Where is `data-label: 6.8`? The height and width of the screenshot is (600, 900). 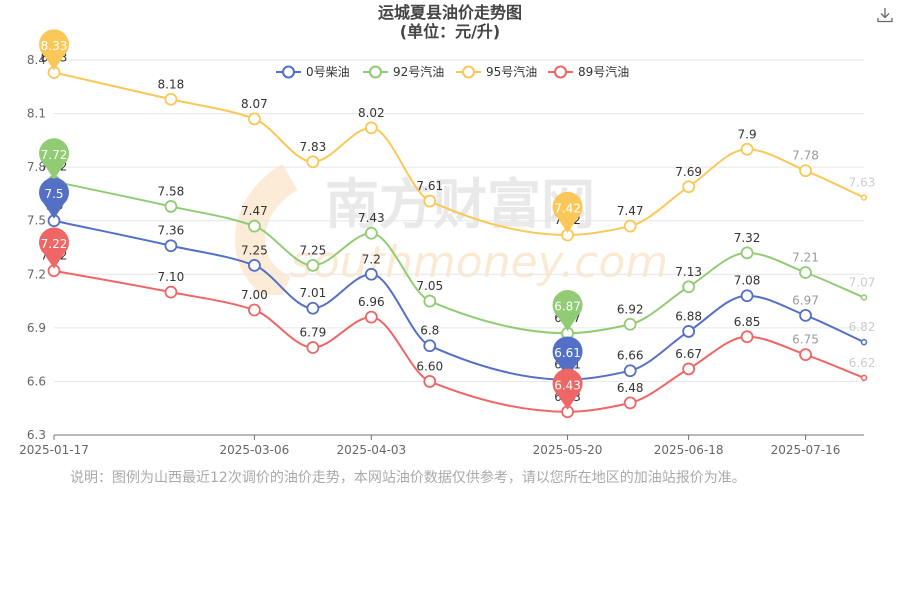
data-label: 6.8 is located at coordinates (429, 331).